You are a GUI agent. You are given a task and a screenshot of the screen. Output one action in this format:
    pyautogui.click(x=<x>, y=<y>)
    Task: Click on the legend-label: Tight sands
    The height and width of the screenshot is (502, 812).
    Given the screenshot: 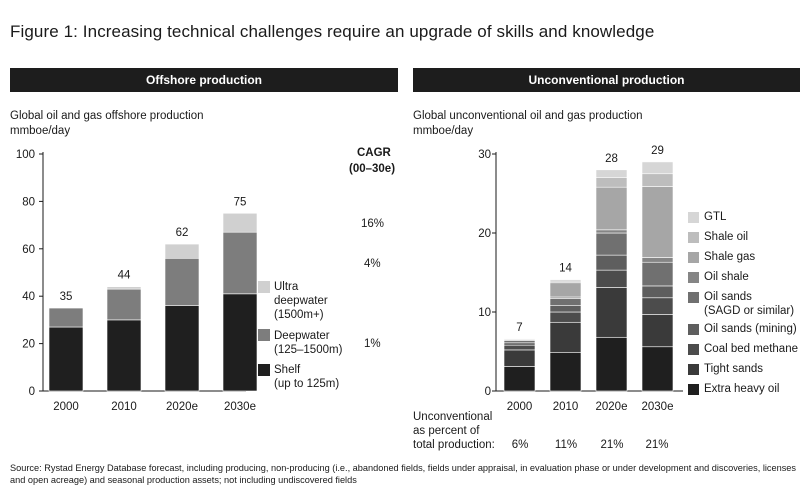 What is the action you would take?
    pyautogui.click(x=734, y=369)
    